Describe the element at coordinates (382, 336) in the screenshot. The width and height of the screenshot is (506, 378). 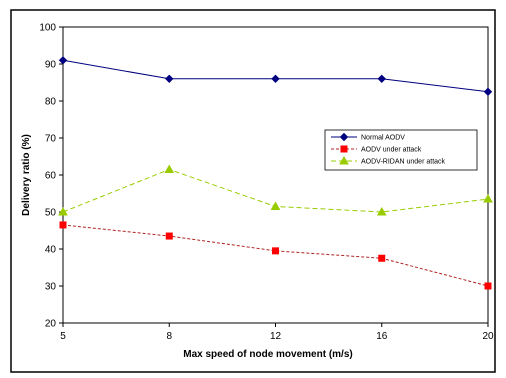
I see `x-tick-label: 16` at that location.